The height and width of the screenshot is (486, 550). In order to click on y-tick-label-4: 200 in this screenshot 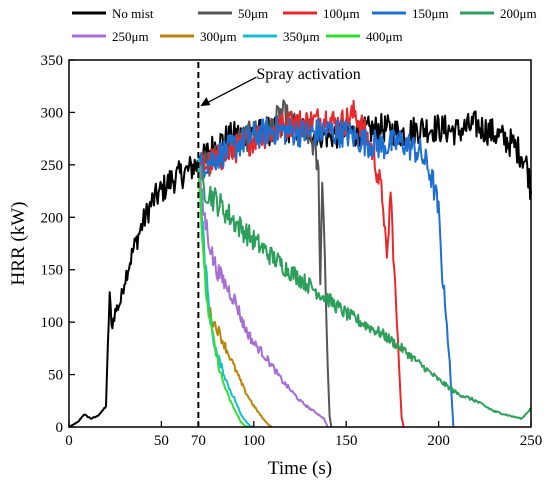, I will do `click(52, 218)`.